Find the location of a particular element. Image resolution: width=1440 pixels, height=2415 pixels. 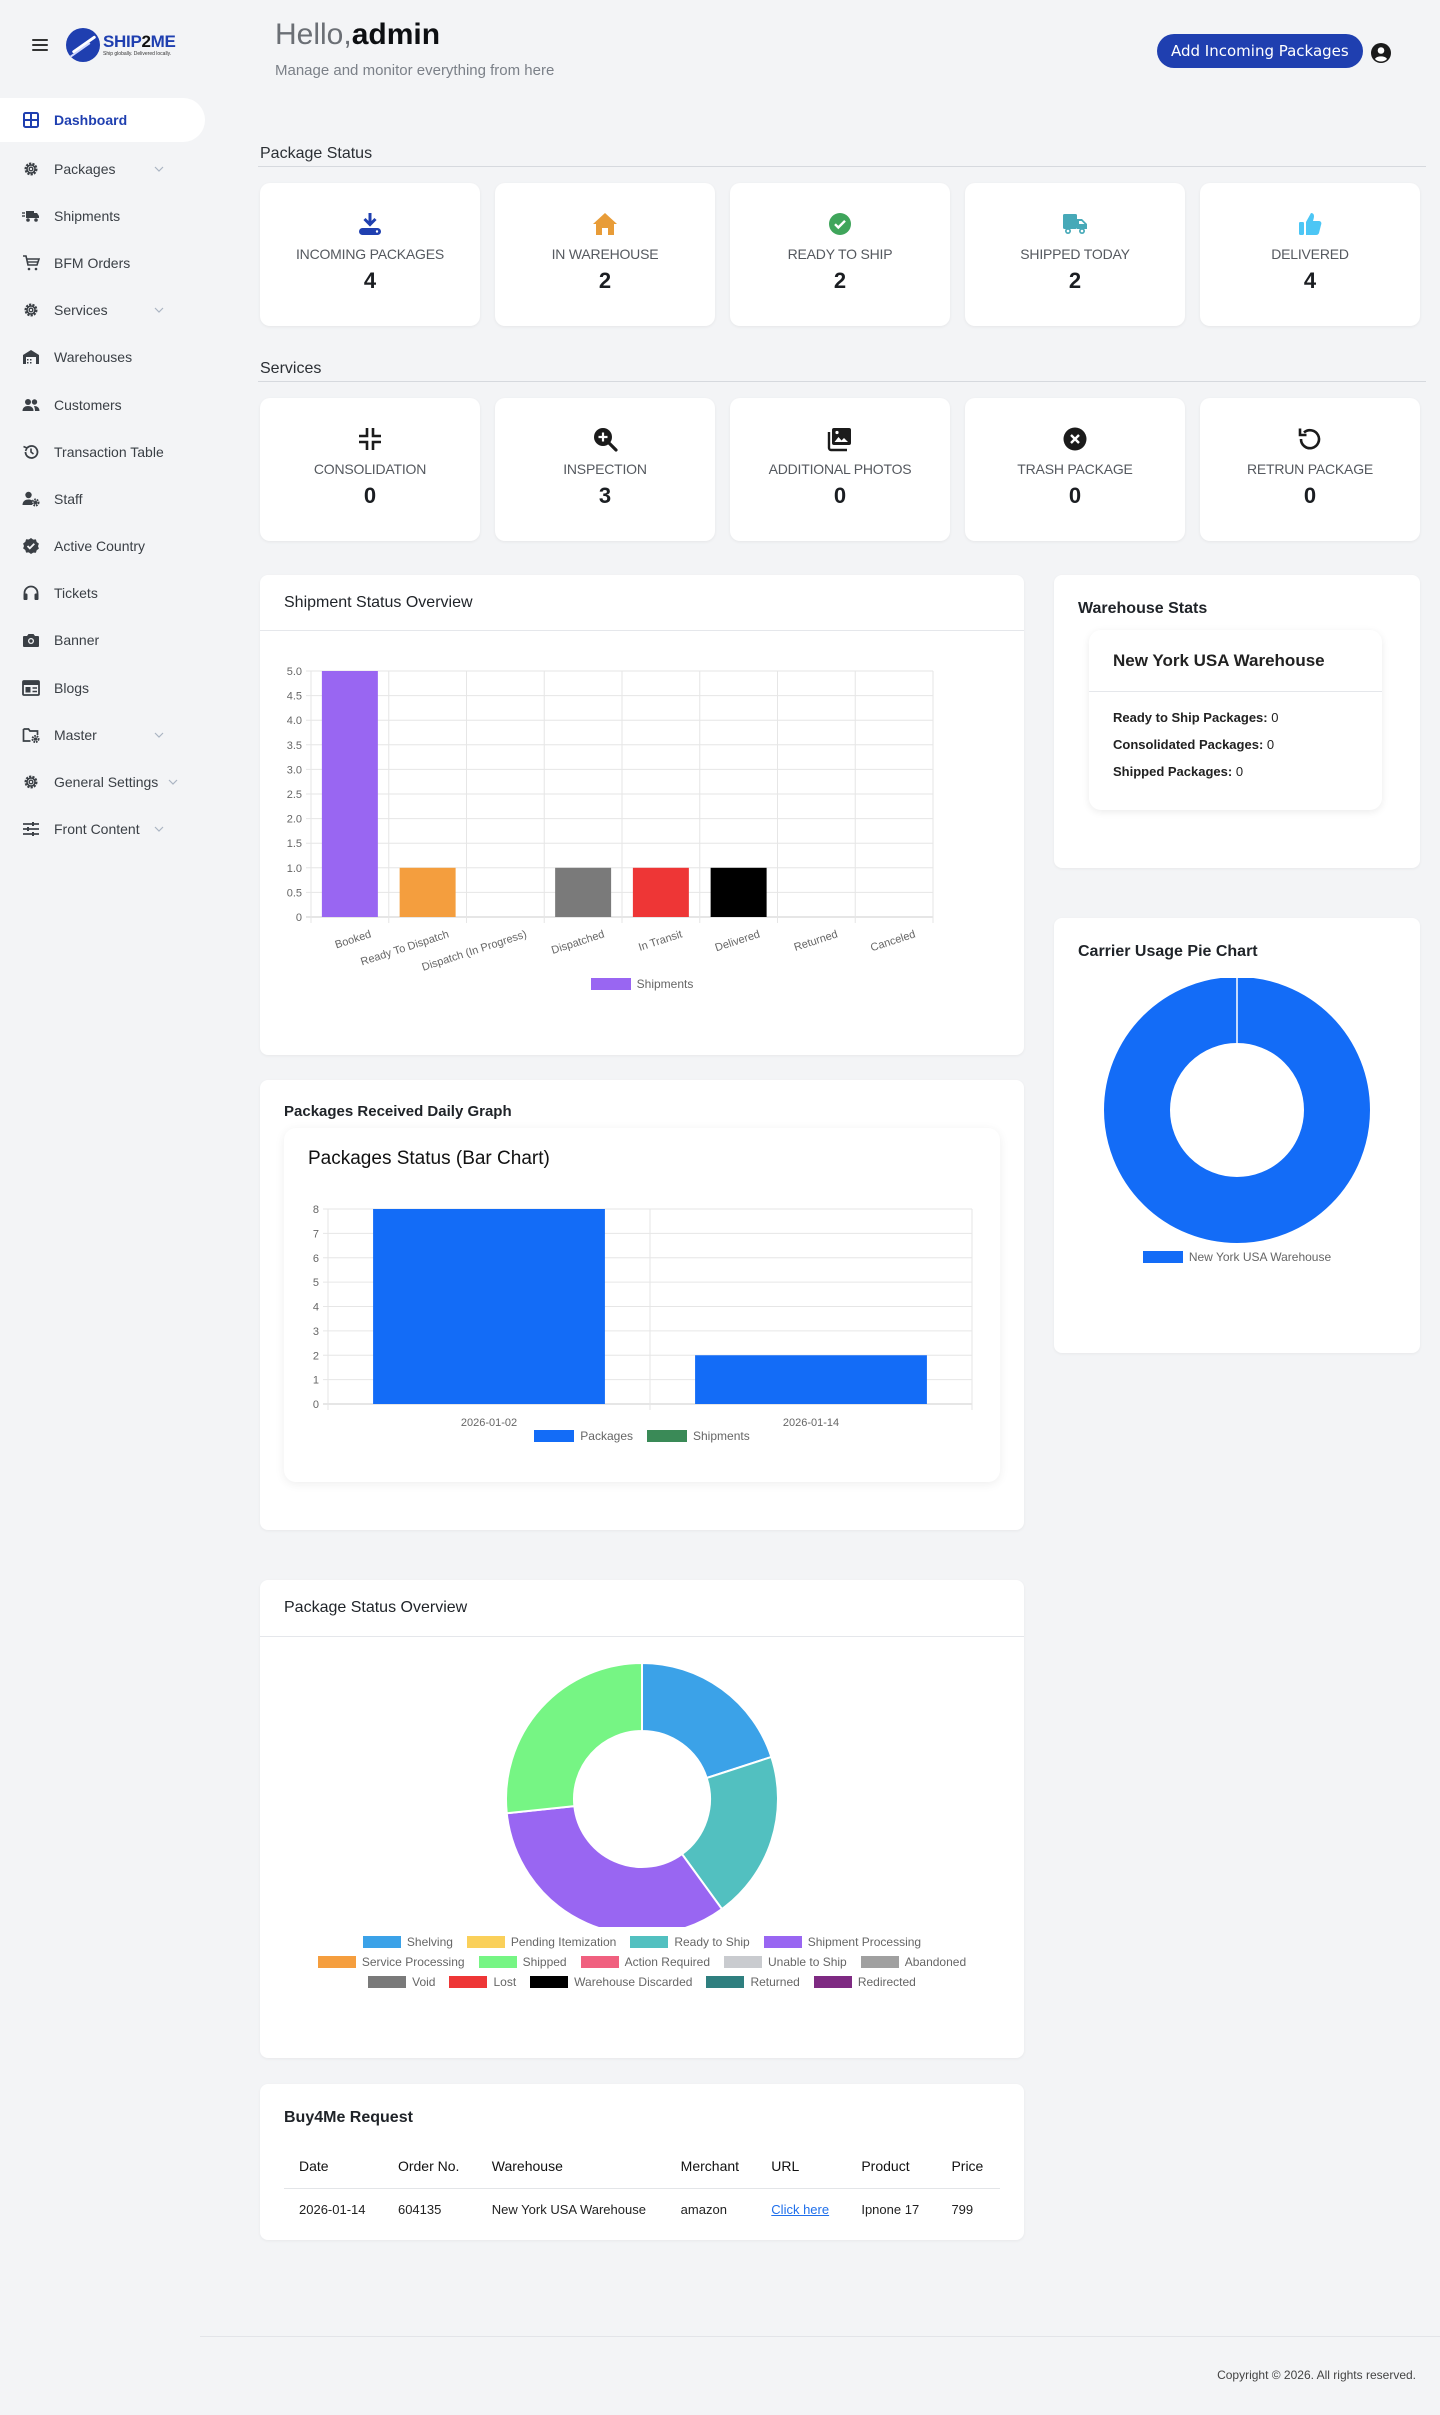

legend-item: Shelving is located at coordinates (407, 1942).